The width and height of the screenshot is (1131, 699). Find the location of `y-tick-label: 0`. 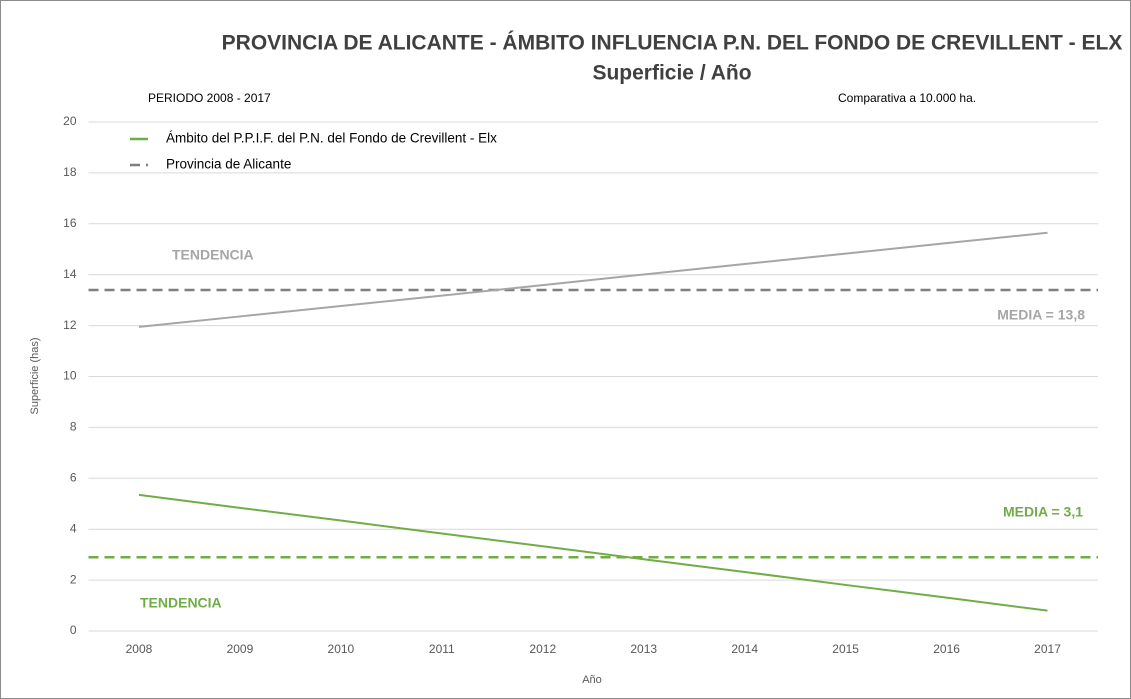

y-tick-label: 0 is located at coordinates (73, 630).